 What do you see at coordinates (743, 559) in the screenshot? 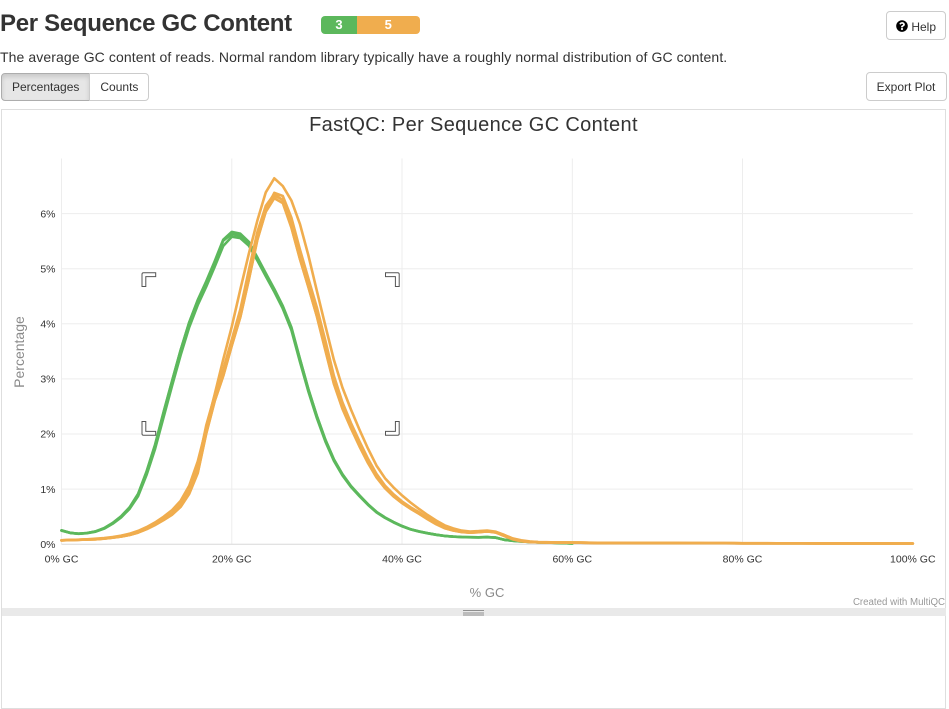
I see `svg-text: 80% GC` at bounding box center [743, 559].